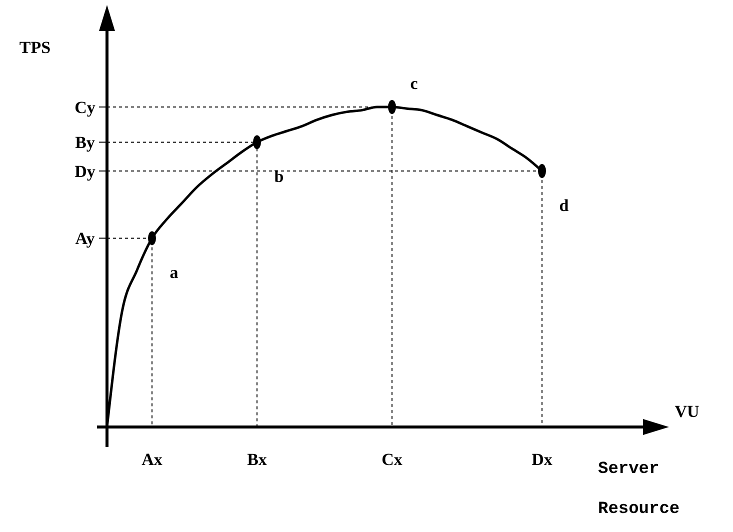 The height and width of the screenshot is (532, 733). What do you see at coordinates (257, 459) in the screenshot?
I see `x-tick-label: Bx` at bounding box center [257, 459].